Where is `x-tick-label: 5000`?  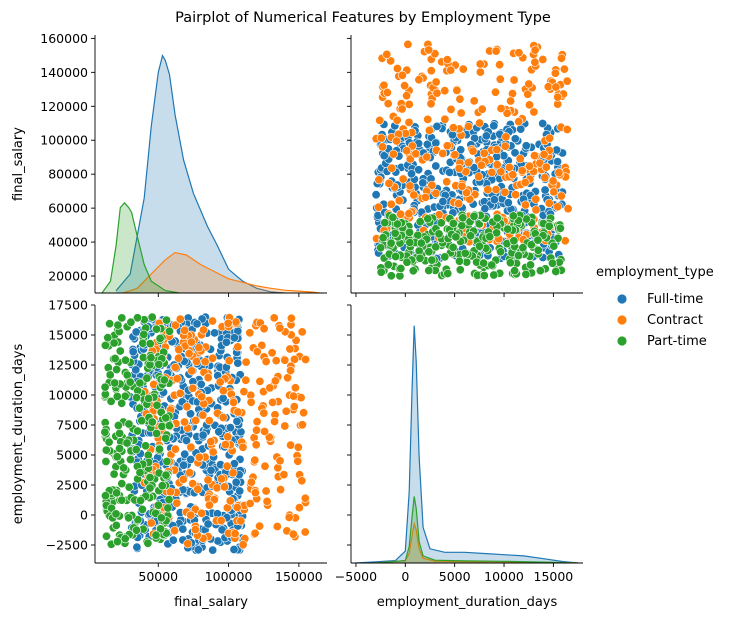
x-tick-label: 5000 is located at coordinates (455, 576).